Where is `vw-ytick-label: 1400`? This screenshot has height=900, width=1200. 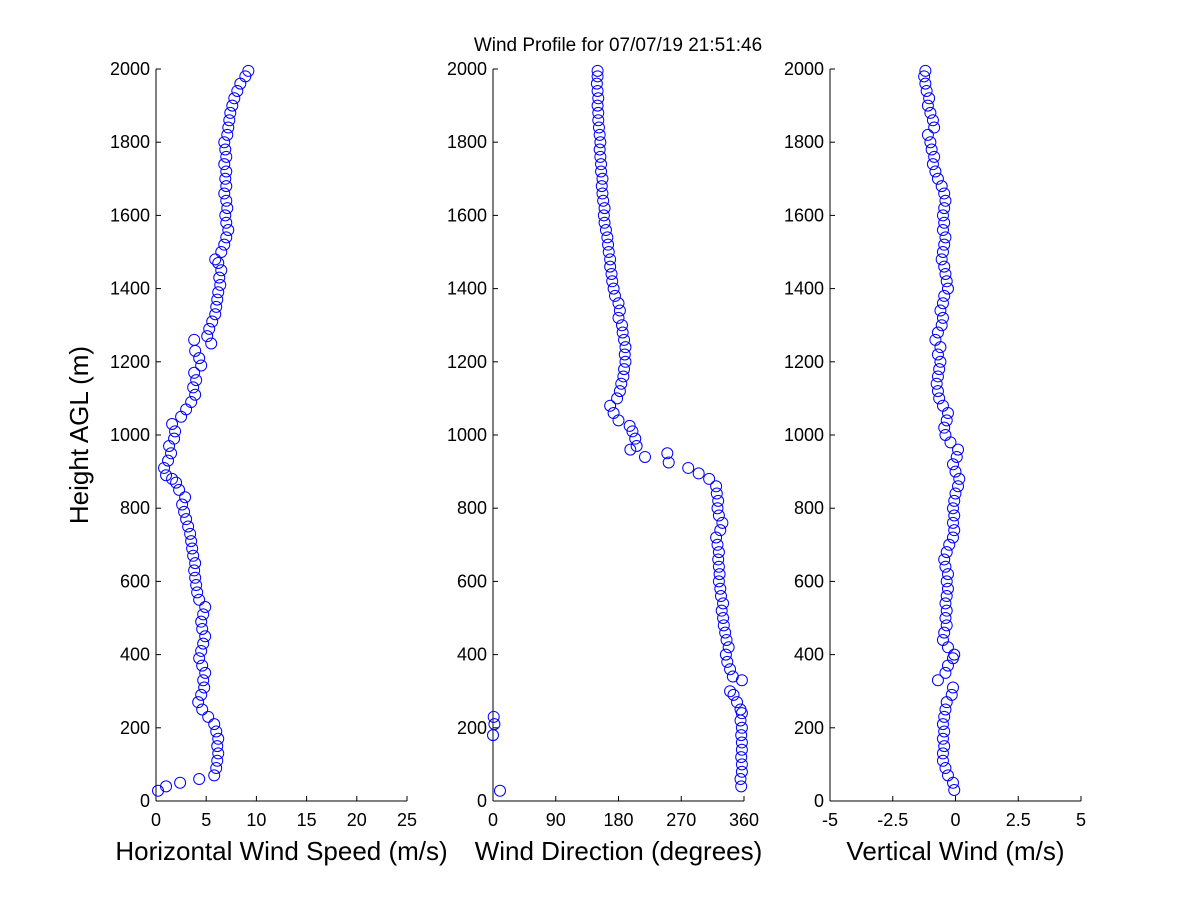
vw-ytick-label: 1400 is located at coordinates (804, 289).